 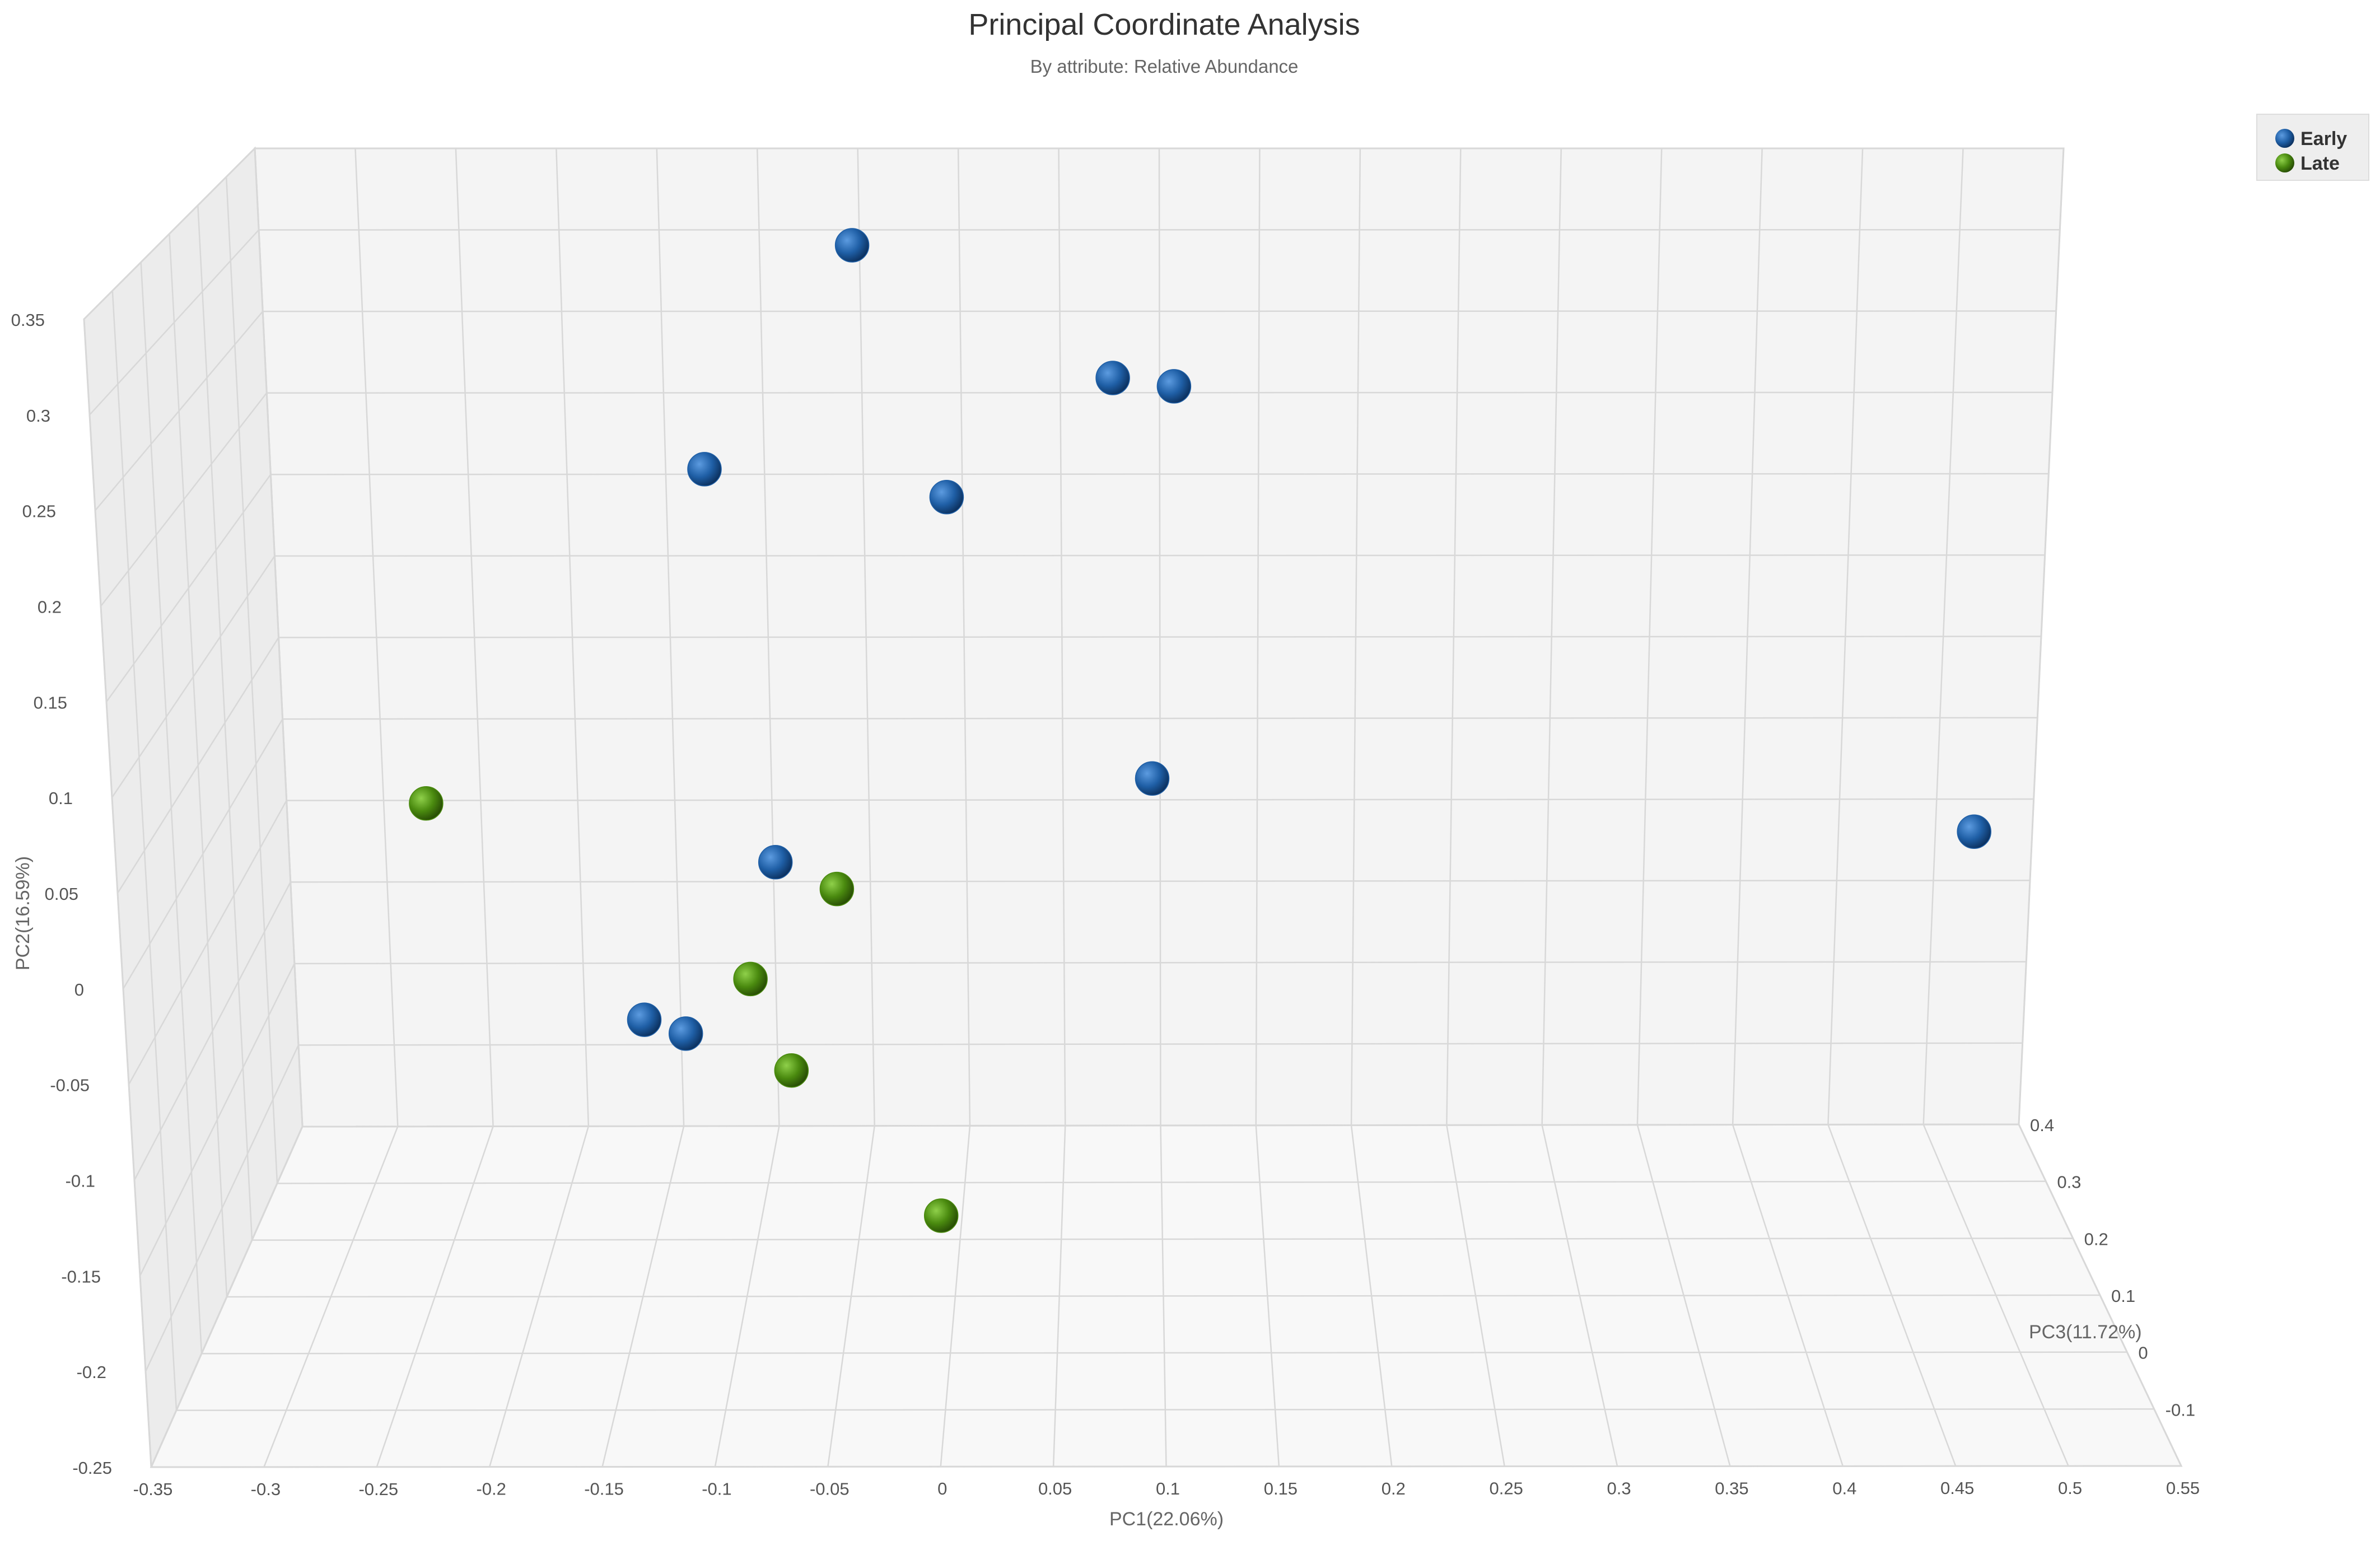 What do you see at coordinates (1394, 1488) in the screenshot?
I see `x-tick-label: 0.2` at bounding box center [1394, 1488].